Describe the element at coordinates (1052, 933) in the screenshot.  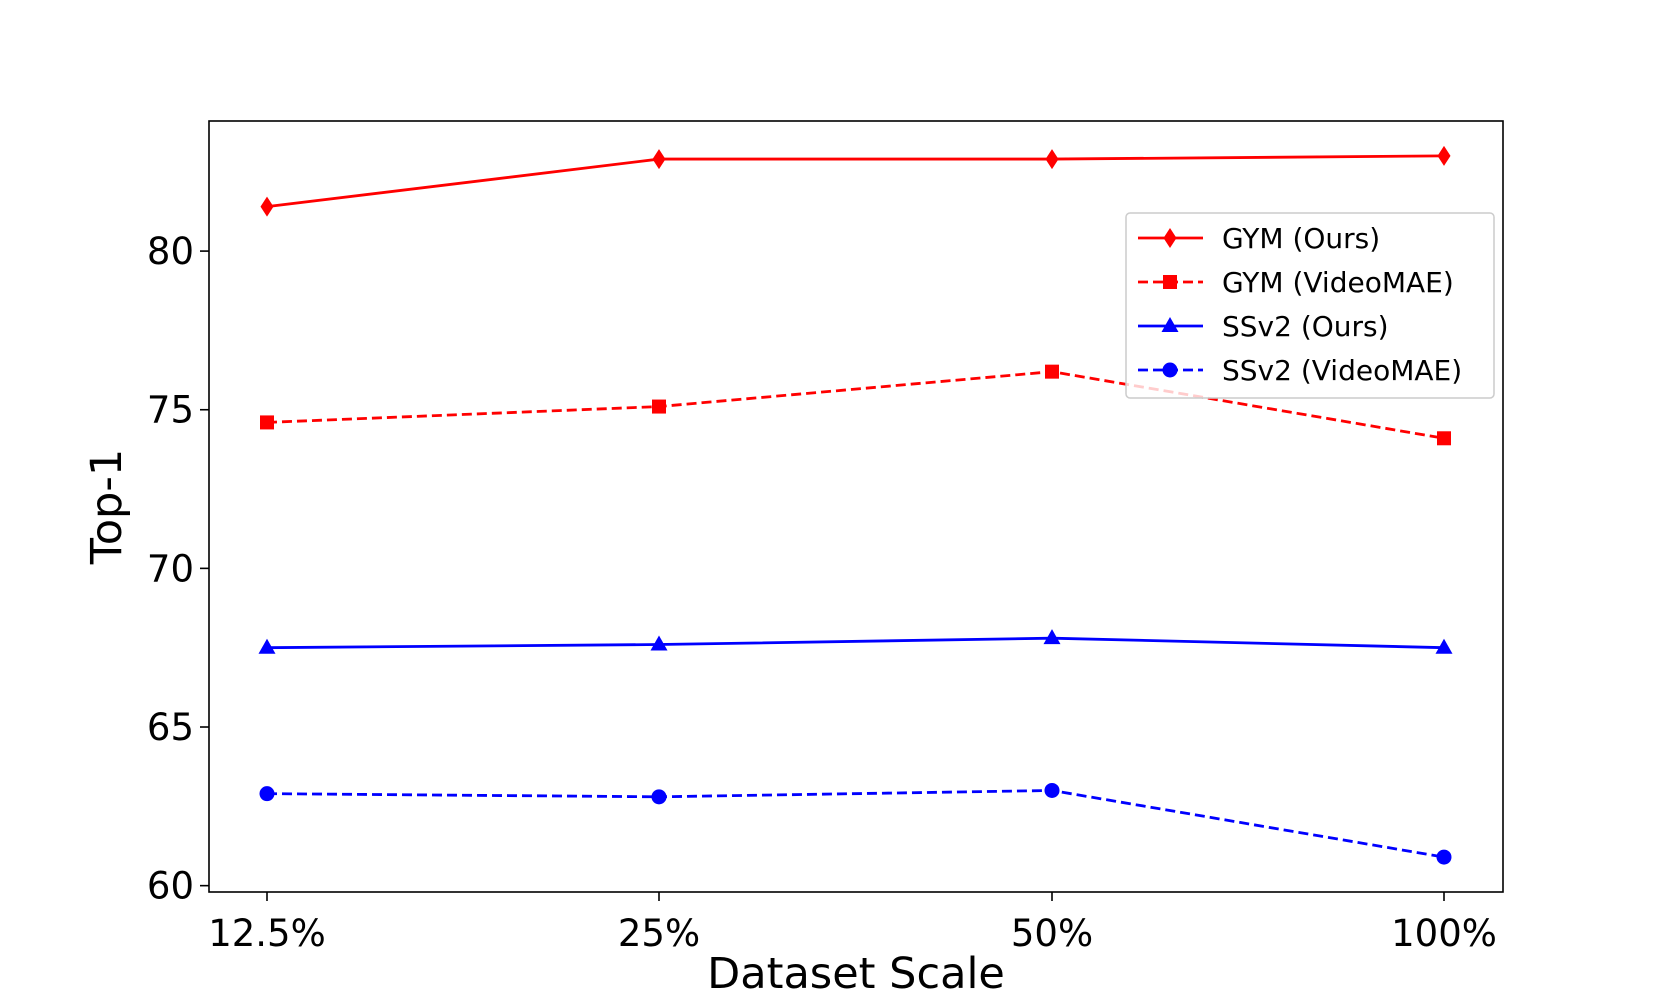
I see `x-tick-label-50: 50%` at that location.